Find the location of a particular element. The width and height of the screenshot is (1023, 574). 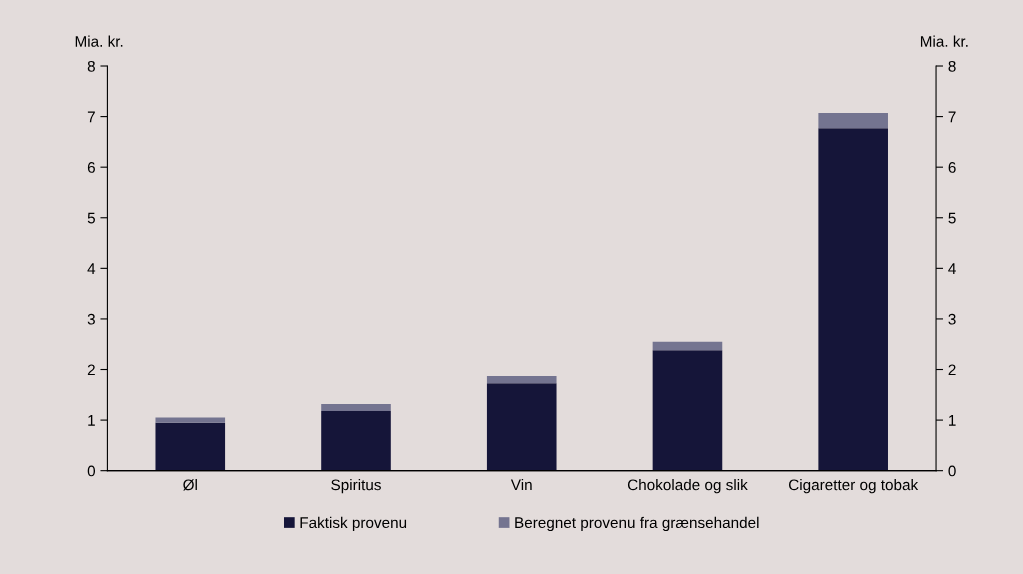

legend-label: Faktisk provenu is located at coordinates (353, 524).